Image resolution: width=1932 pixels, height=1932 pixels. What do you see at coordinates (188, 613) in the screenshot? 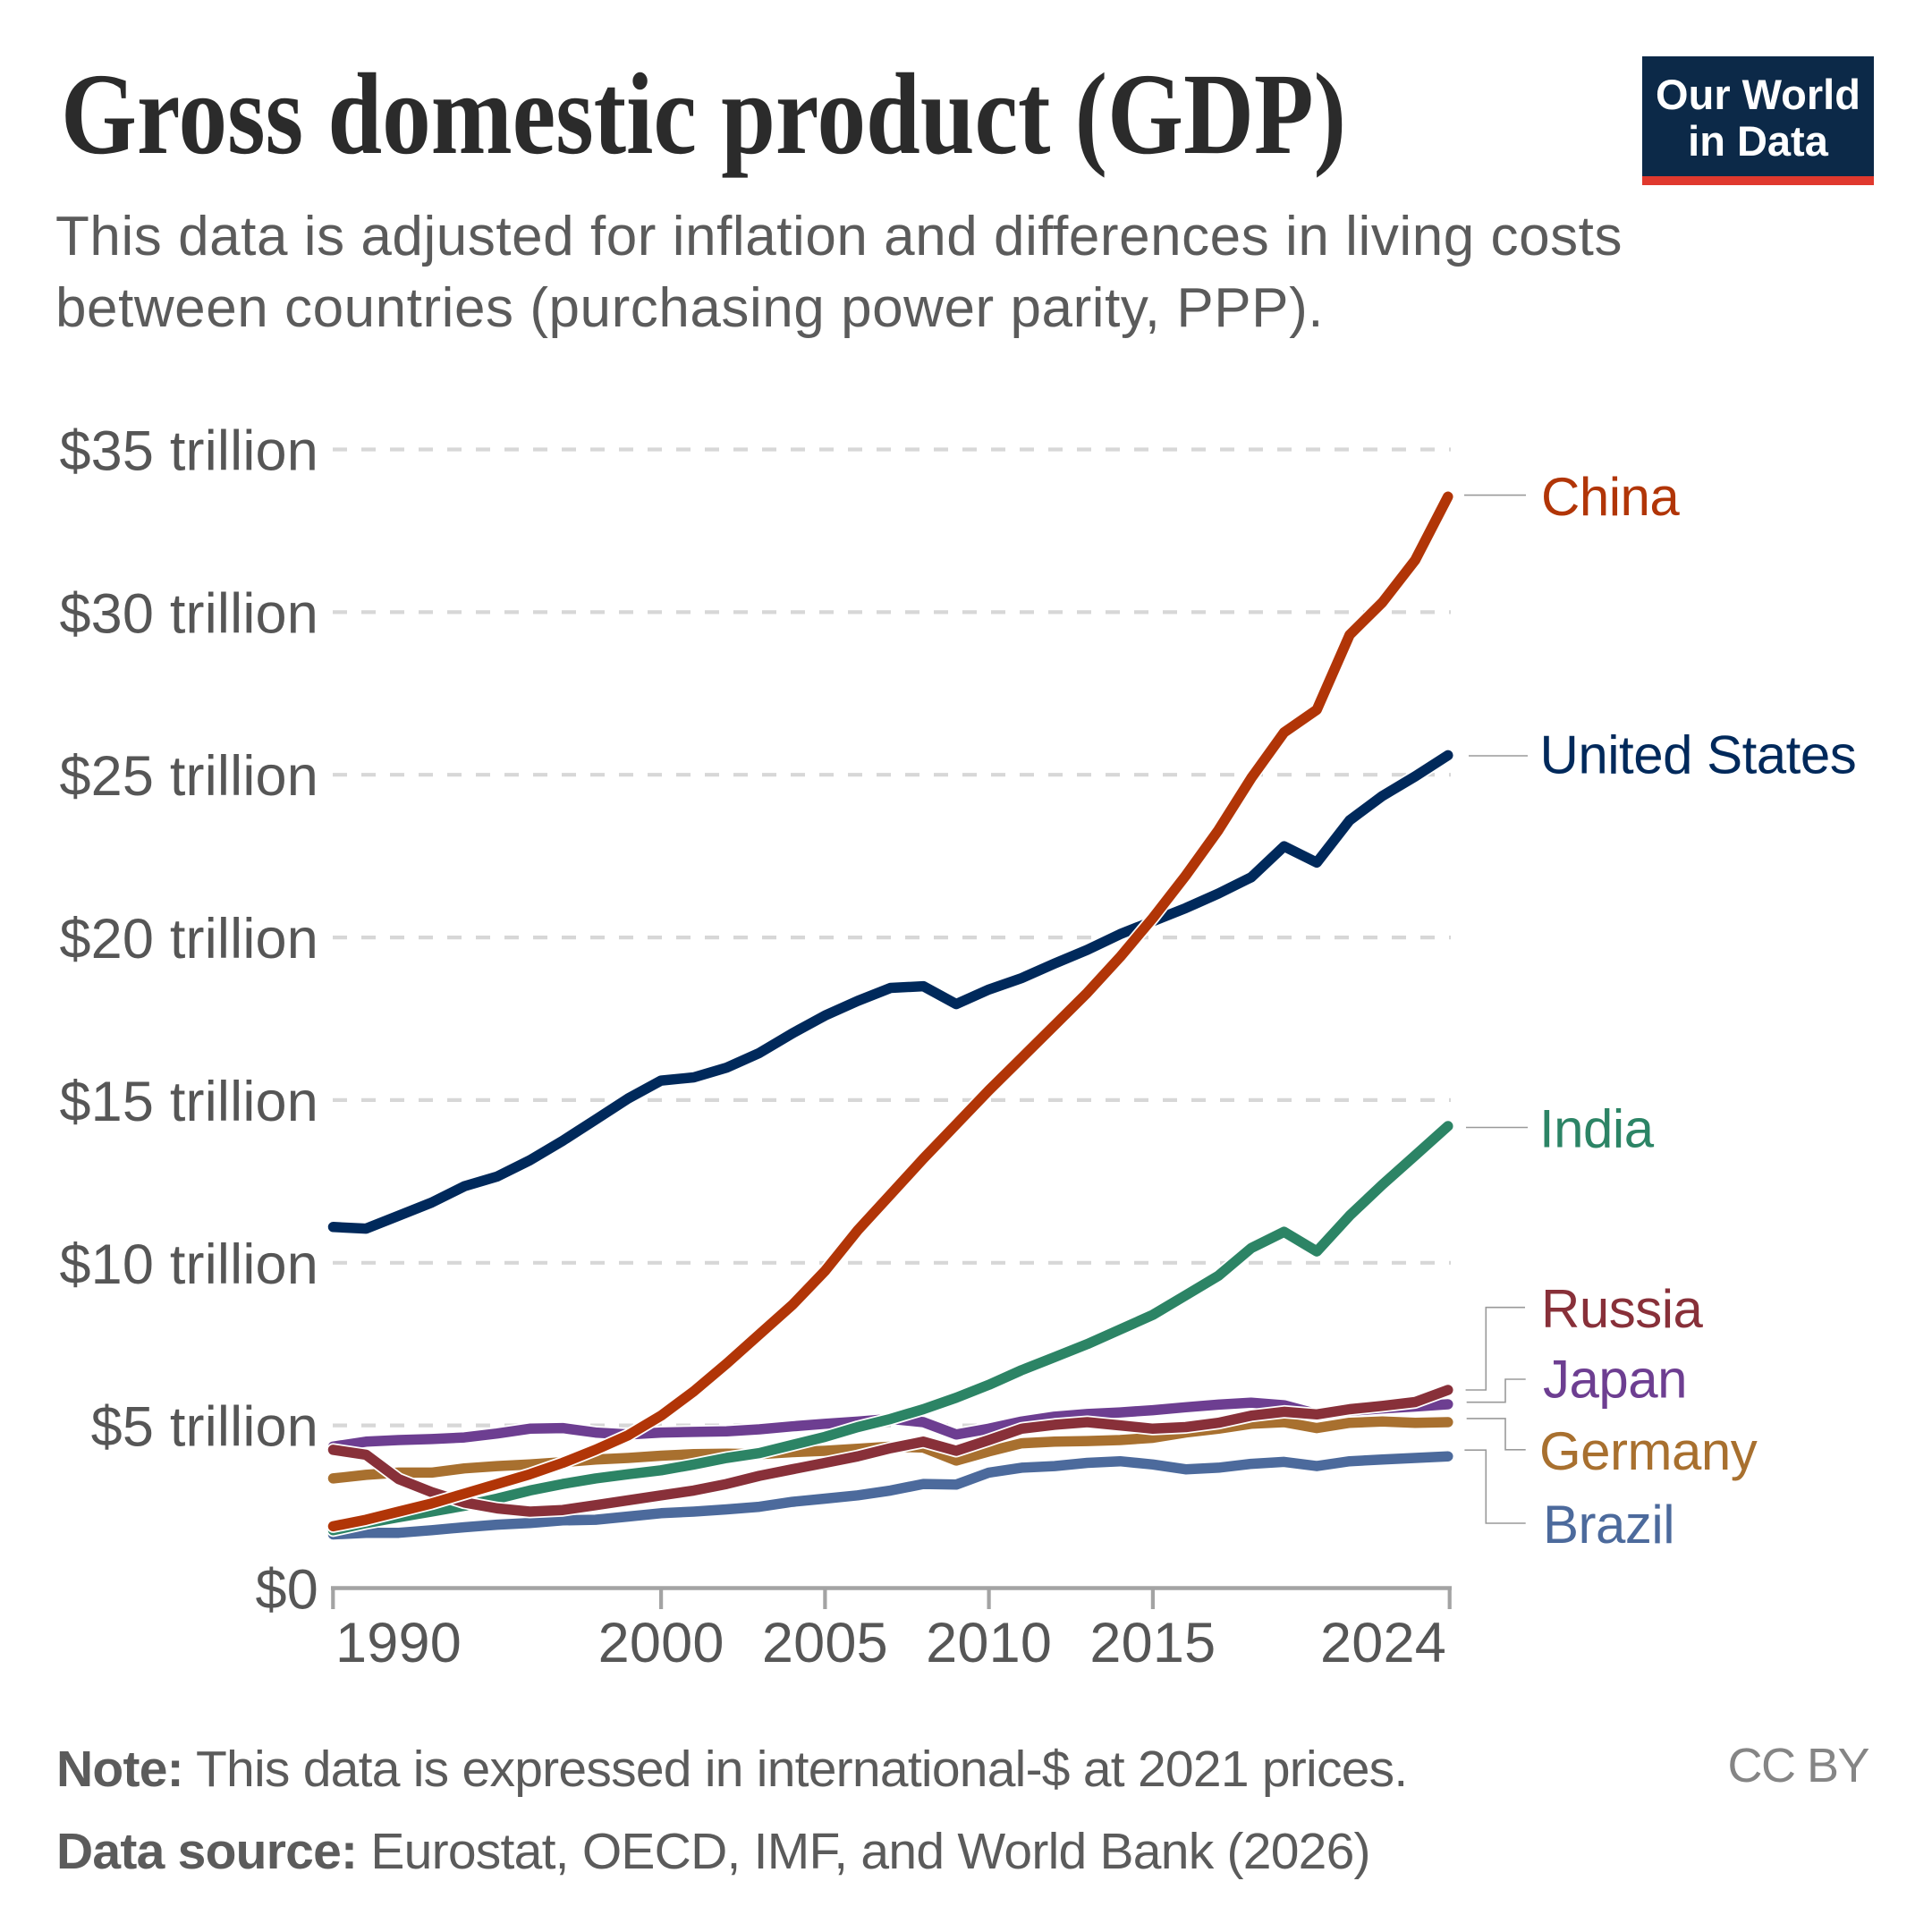
I see `svg-text: $30 trillion` at bounding box center [188, 613].